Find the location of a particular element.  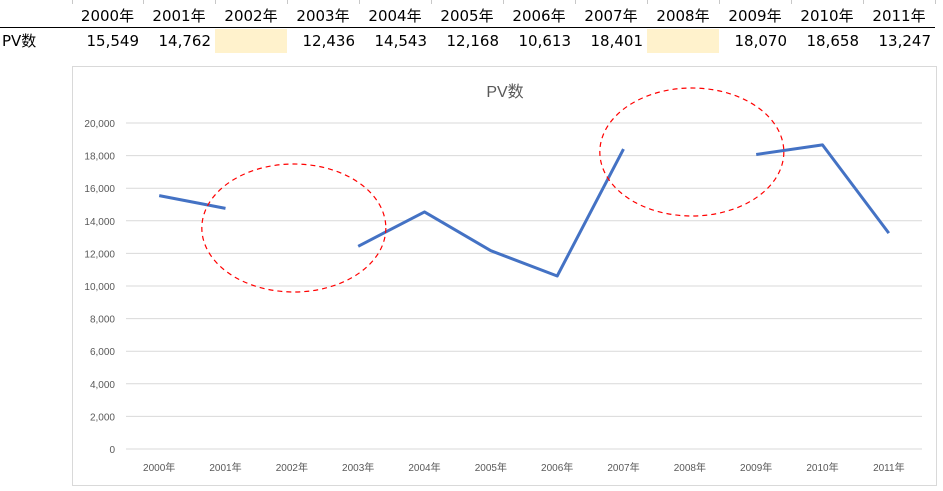

header-cell: 2008年 is located at coordinates (683, 16).